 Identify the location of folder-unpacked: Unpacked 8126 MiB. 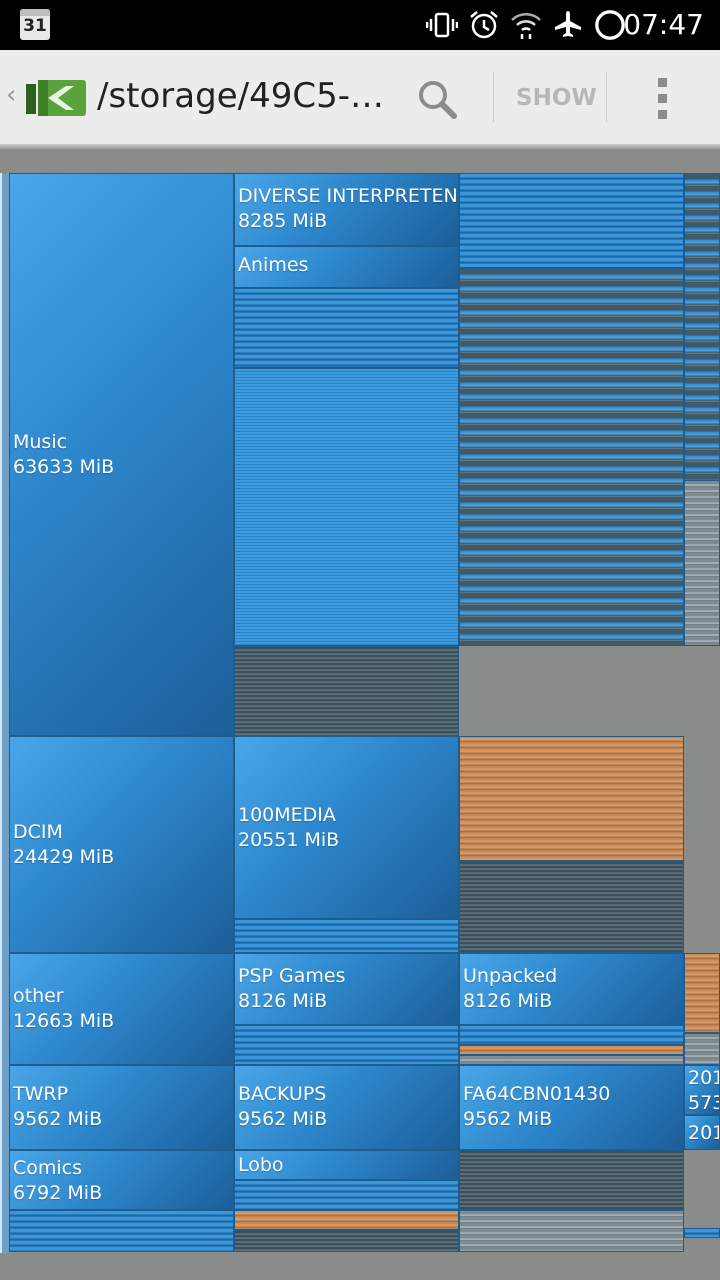
(571, 989).